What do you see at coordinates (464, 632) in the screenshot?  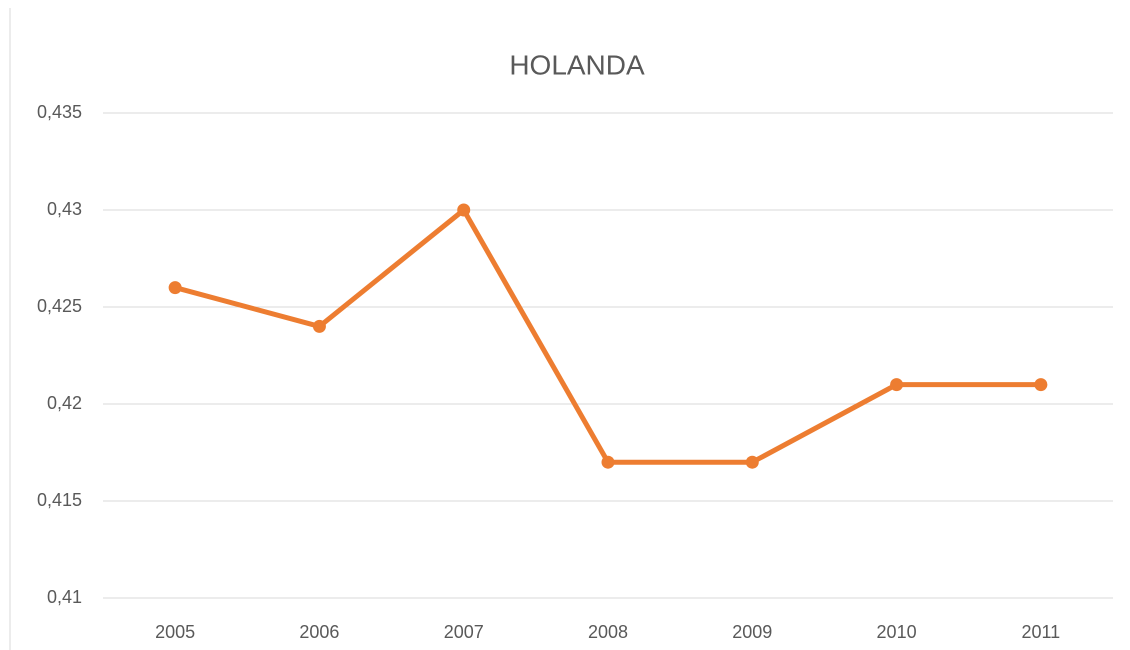 I see `x-tick-label: 2007` at bounding box center [464, 632].